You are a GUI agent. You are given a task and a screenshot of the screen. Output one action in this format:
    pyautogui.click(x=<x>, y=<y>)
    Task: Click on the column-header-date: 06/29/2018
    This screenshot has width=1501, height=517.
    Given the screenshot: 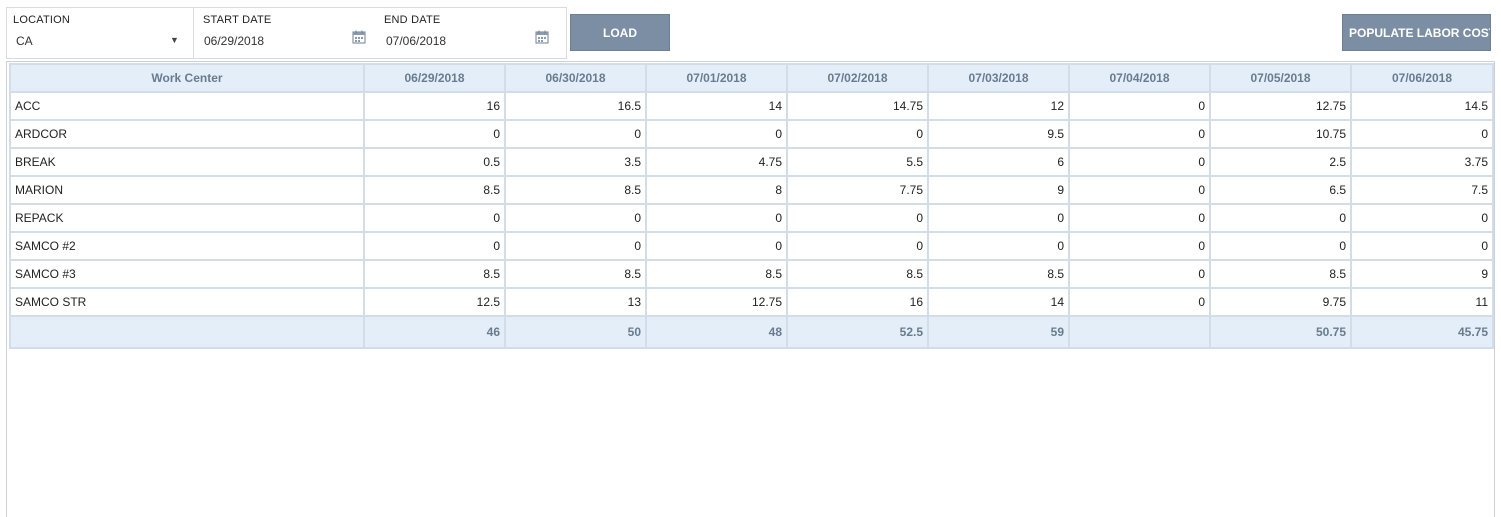 What is the action you would take?
    pyautogui.click(x=434, y=78)
    